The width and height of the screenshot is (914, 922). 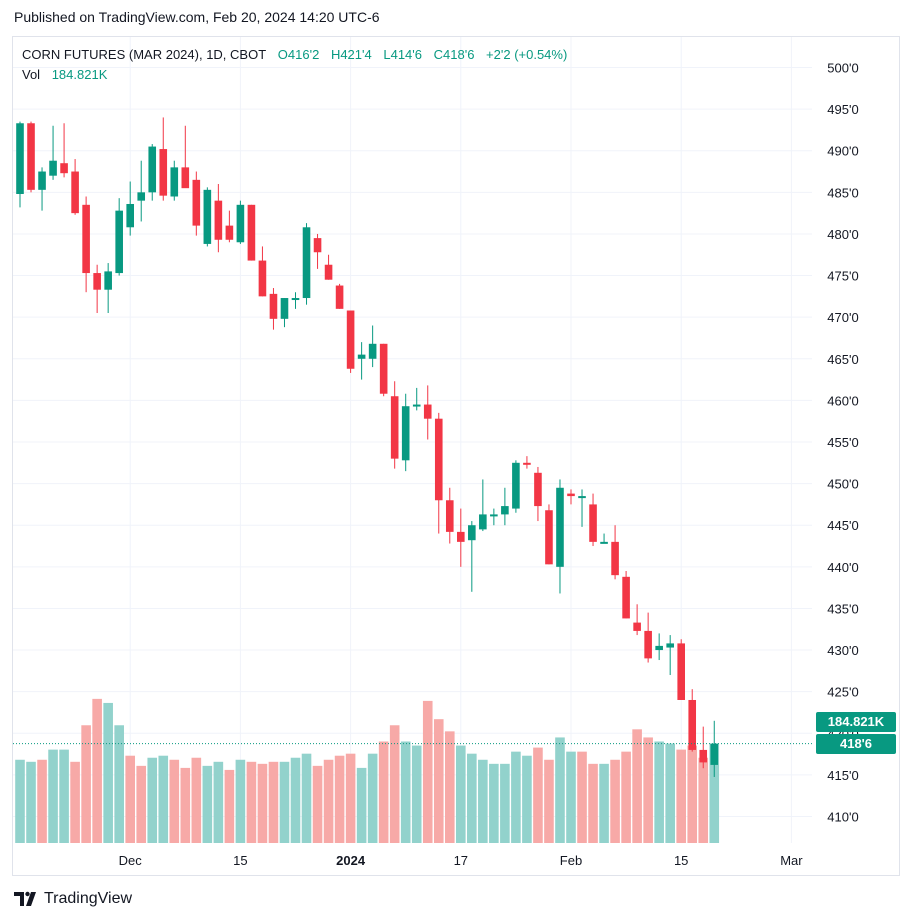 What do you see at coordinates (303, 54) in the screenshot?
I see `open-value: 416'2` at bounding box center [303, 54].